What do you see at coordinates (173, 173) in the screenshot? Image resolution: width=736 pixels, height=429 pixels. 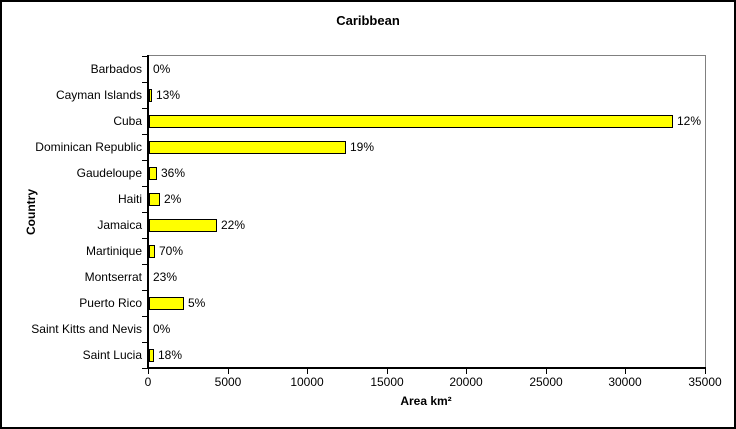 I see `bar-value-label: 36%` at bounding box center [173, 173].